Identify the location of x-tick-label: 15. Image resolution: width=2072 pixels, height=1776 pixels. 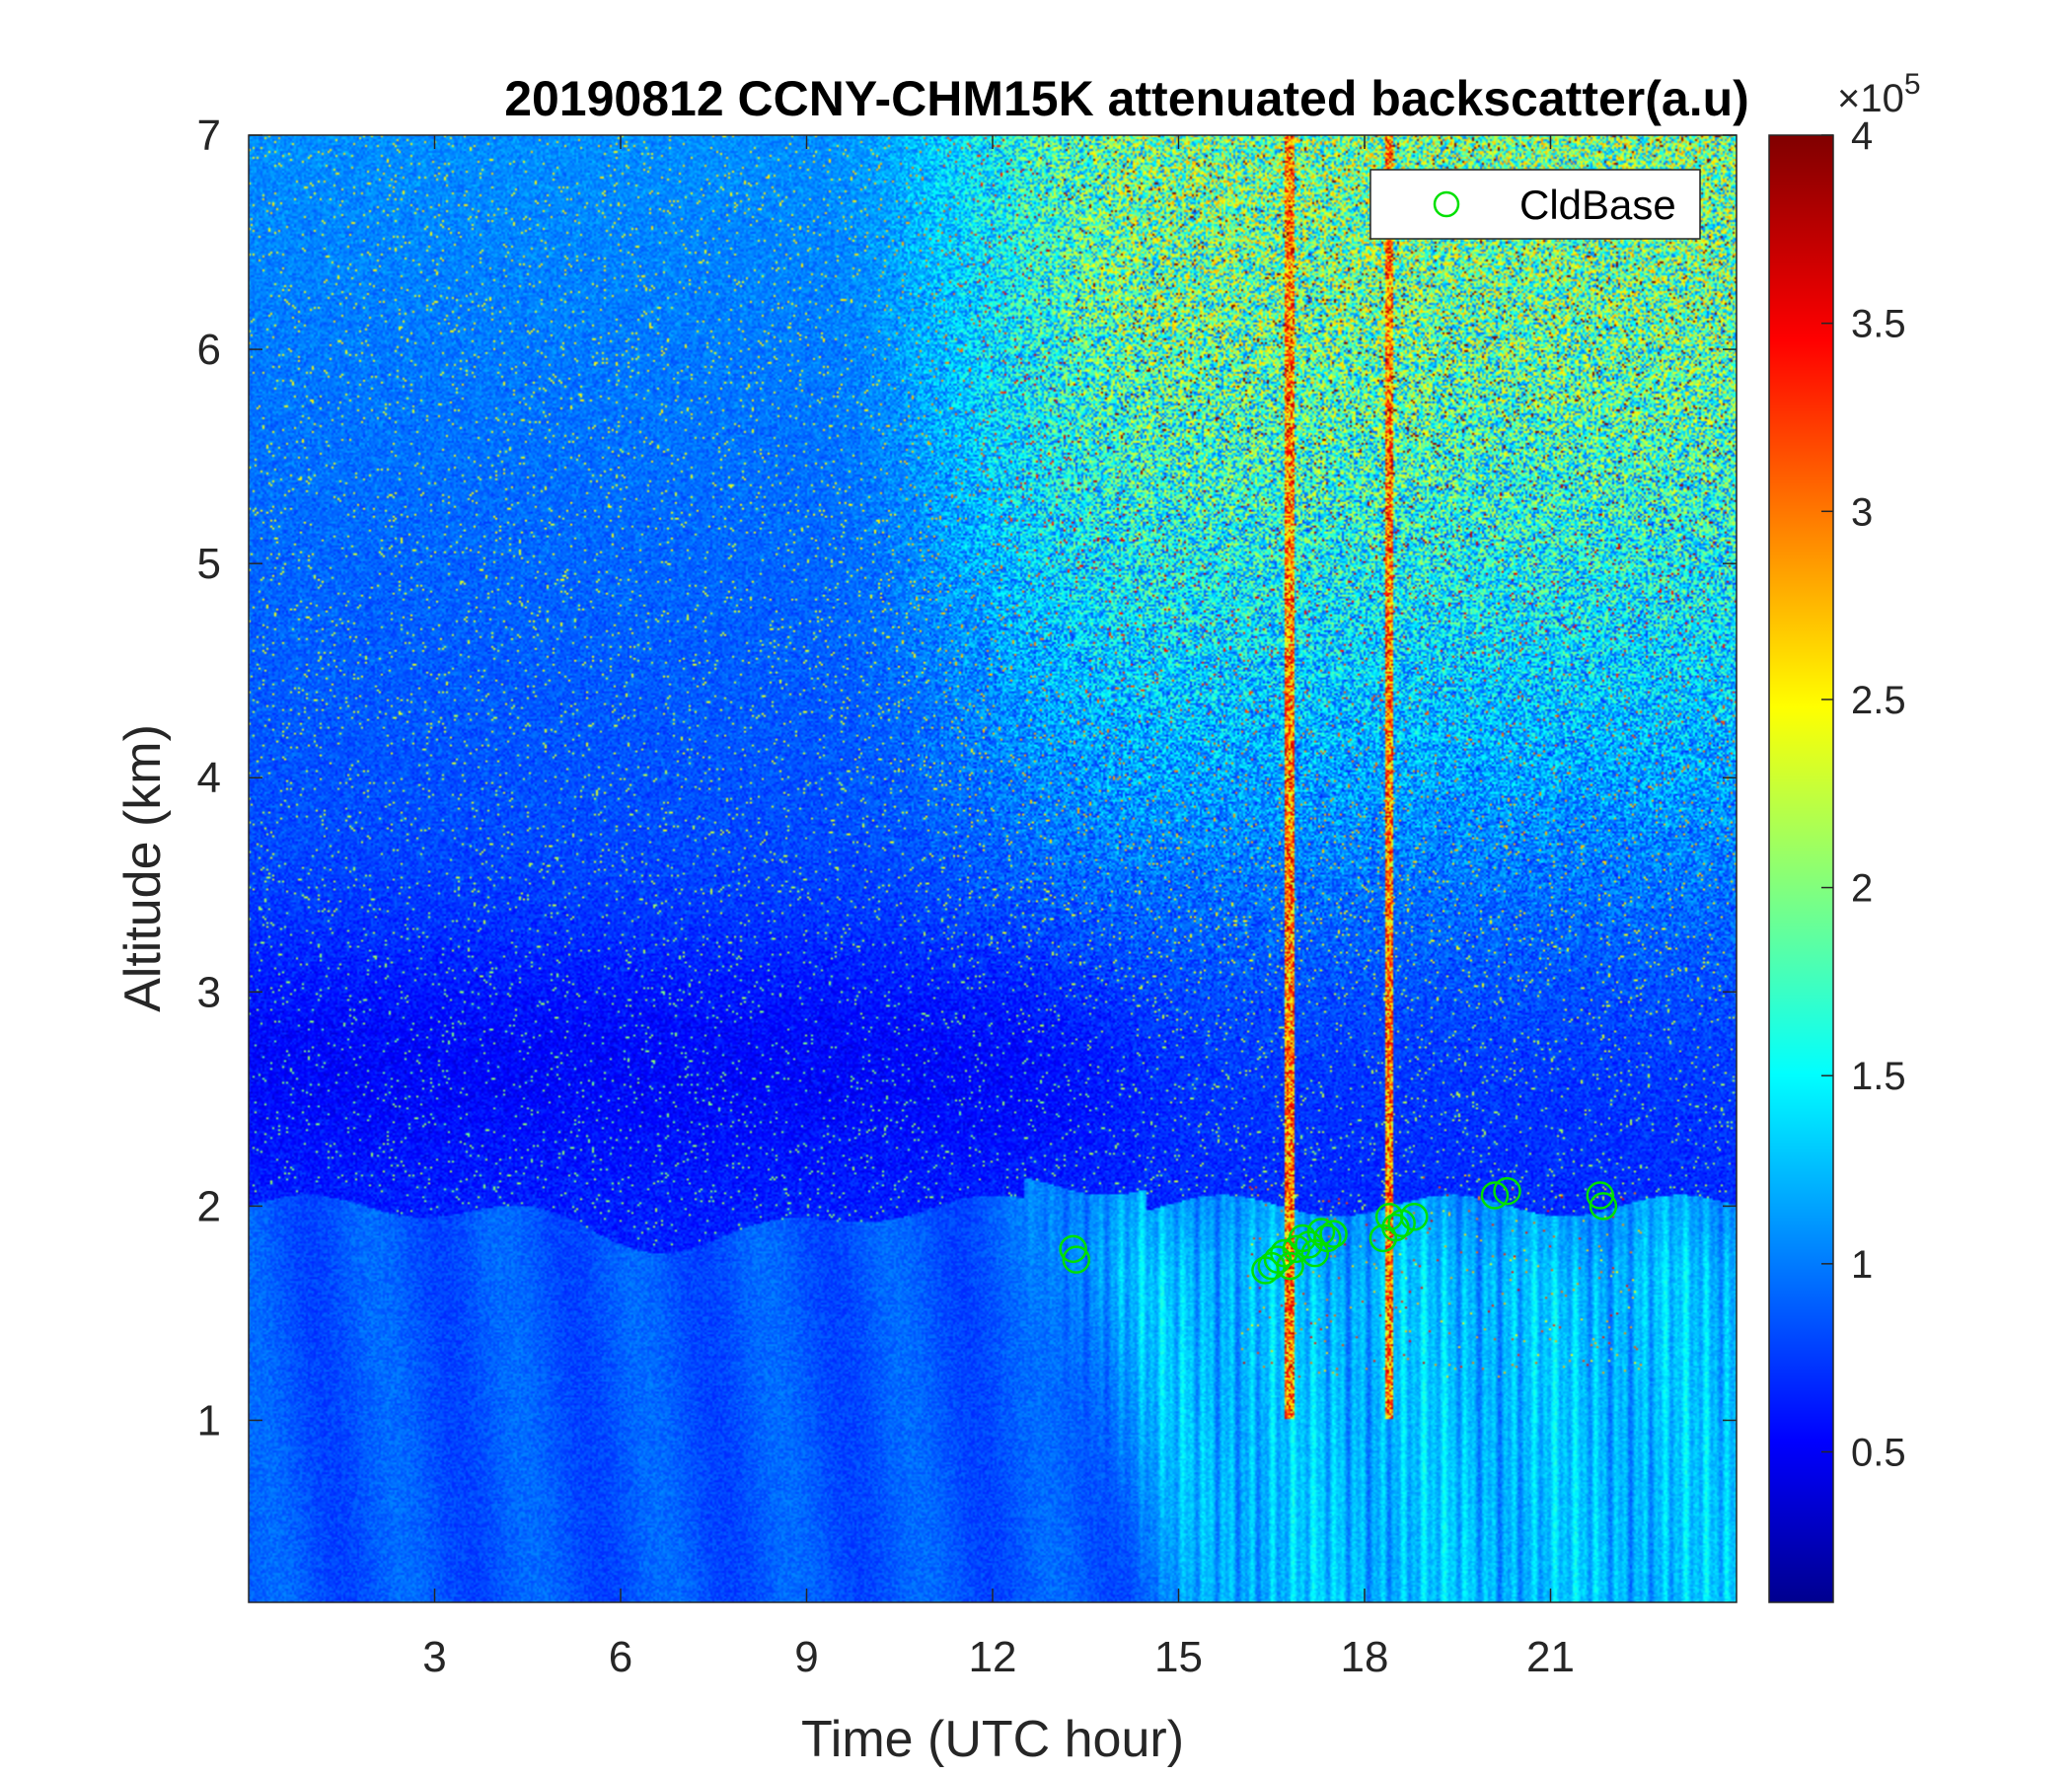
(1179, 1657).